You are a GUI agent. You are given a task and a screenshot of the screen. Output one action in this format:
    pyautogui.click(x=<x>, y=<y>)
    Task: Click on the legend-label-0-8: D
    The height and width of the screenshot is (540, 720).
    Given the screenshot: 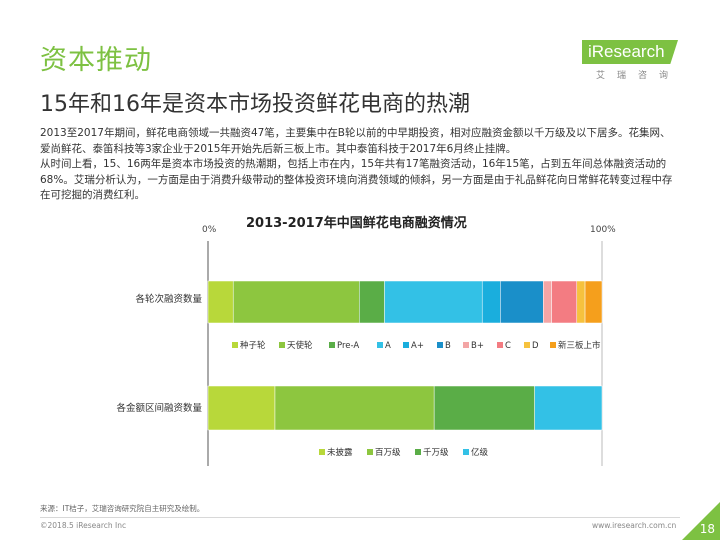 What is the action you would take?
    pyautogui.click(x=535, y=346)
    